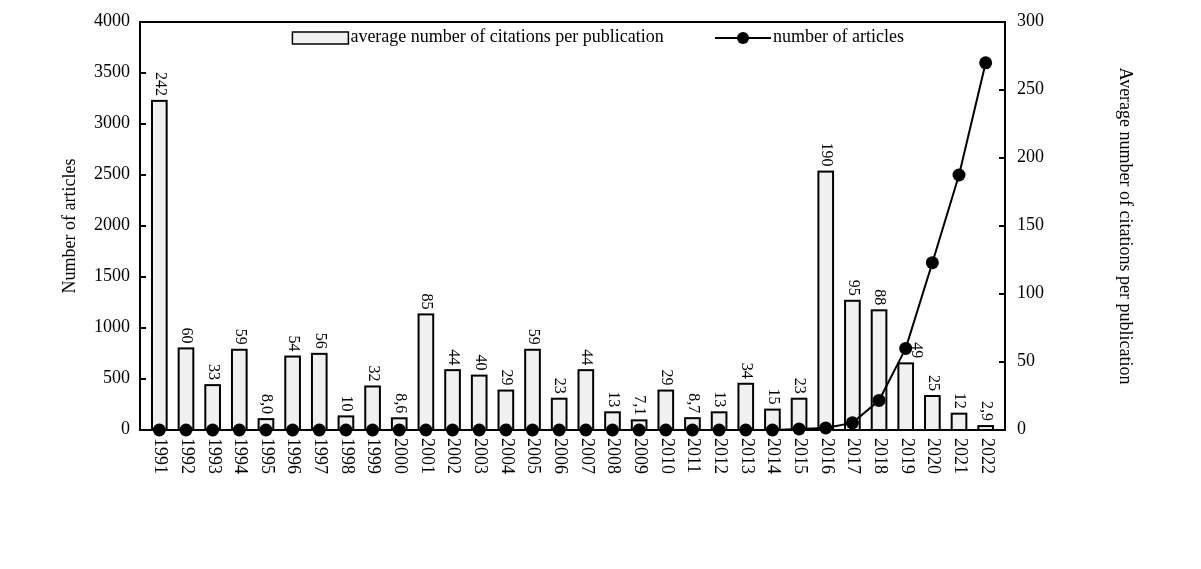 The width and height of the screenshot is (1201, 569). Describe the element at coordinates (641, 456) in the screenshot. I see `x-tick-label: 2009` at that location.